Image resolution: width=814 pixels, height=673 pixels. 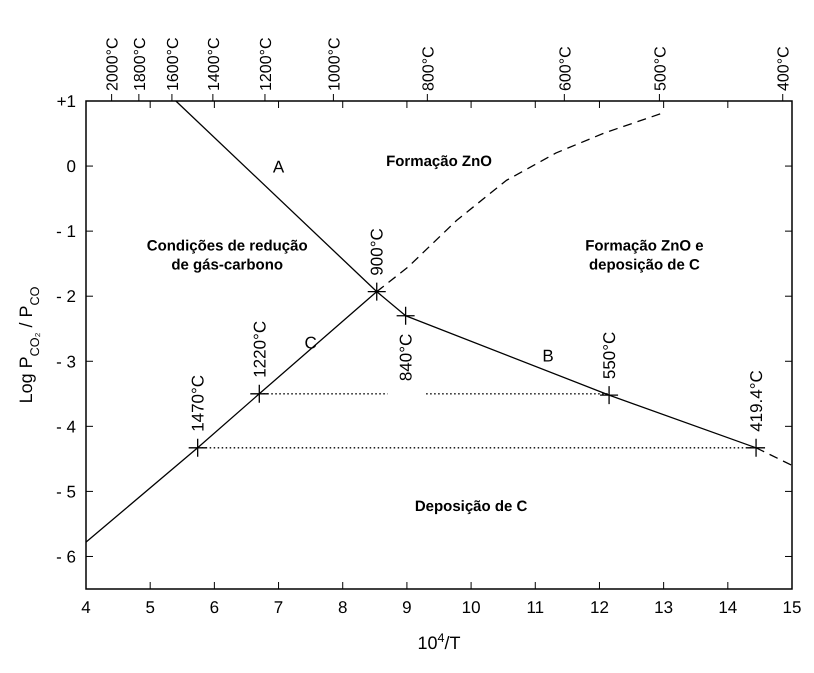 I want to click on x-tick-label: 5, so click(x=150, y=607).